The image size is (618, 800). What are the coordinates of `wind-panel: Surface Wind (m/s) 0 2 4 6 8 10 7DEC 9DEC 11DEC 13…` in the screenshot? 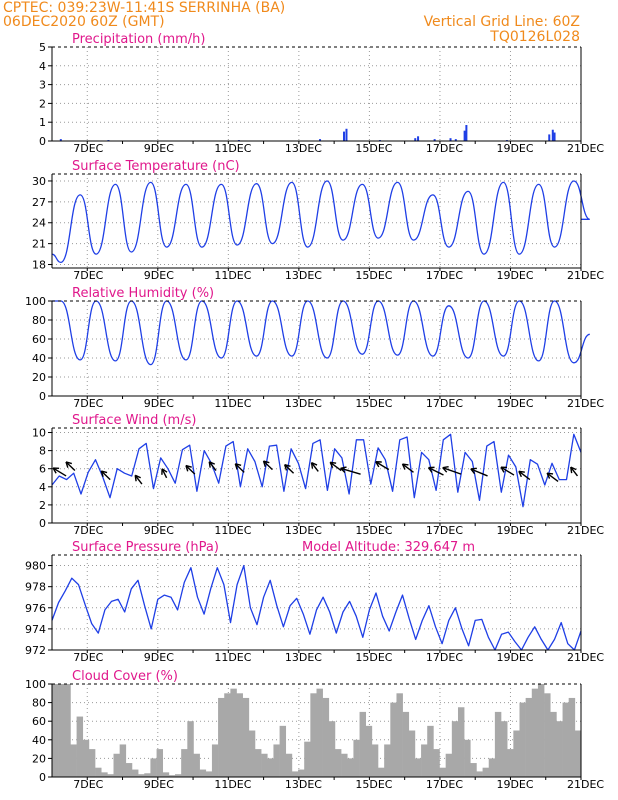 It's located at (318, 475).